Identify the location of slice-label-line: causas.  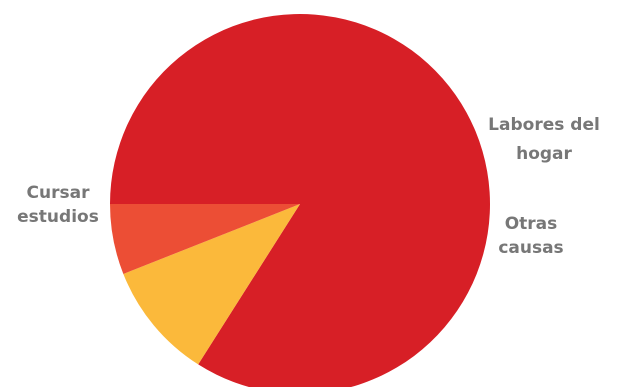
(530, 248).